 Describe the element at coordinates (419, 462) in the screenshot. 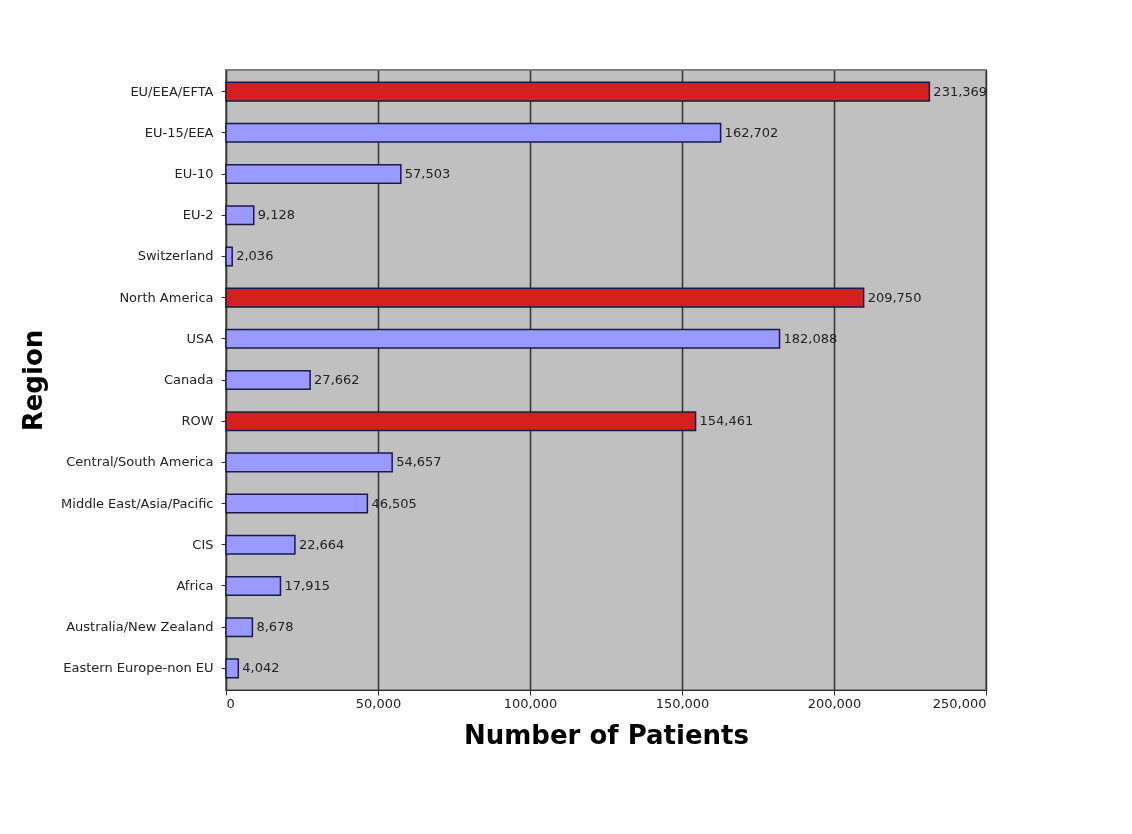

I see `data-label: 54,657` at that location.